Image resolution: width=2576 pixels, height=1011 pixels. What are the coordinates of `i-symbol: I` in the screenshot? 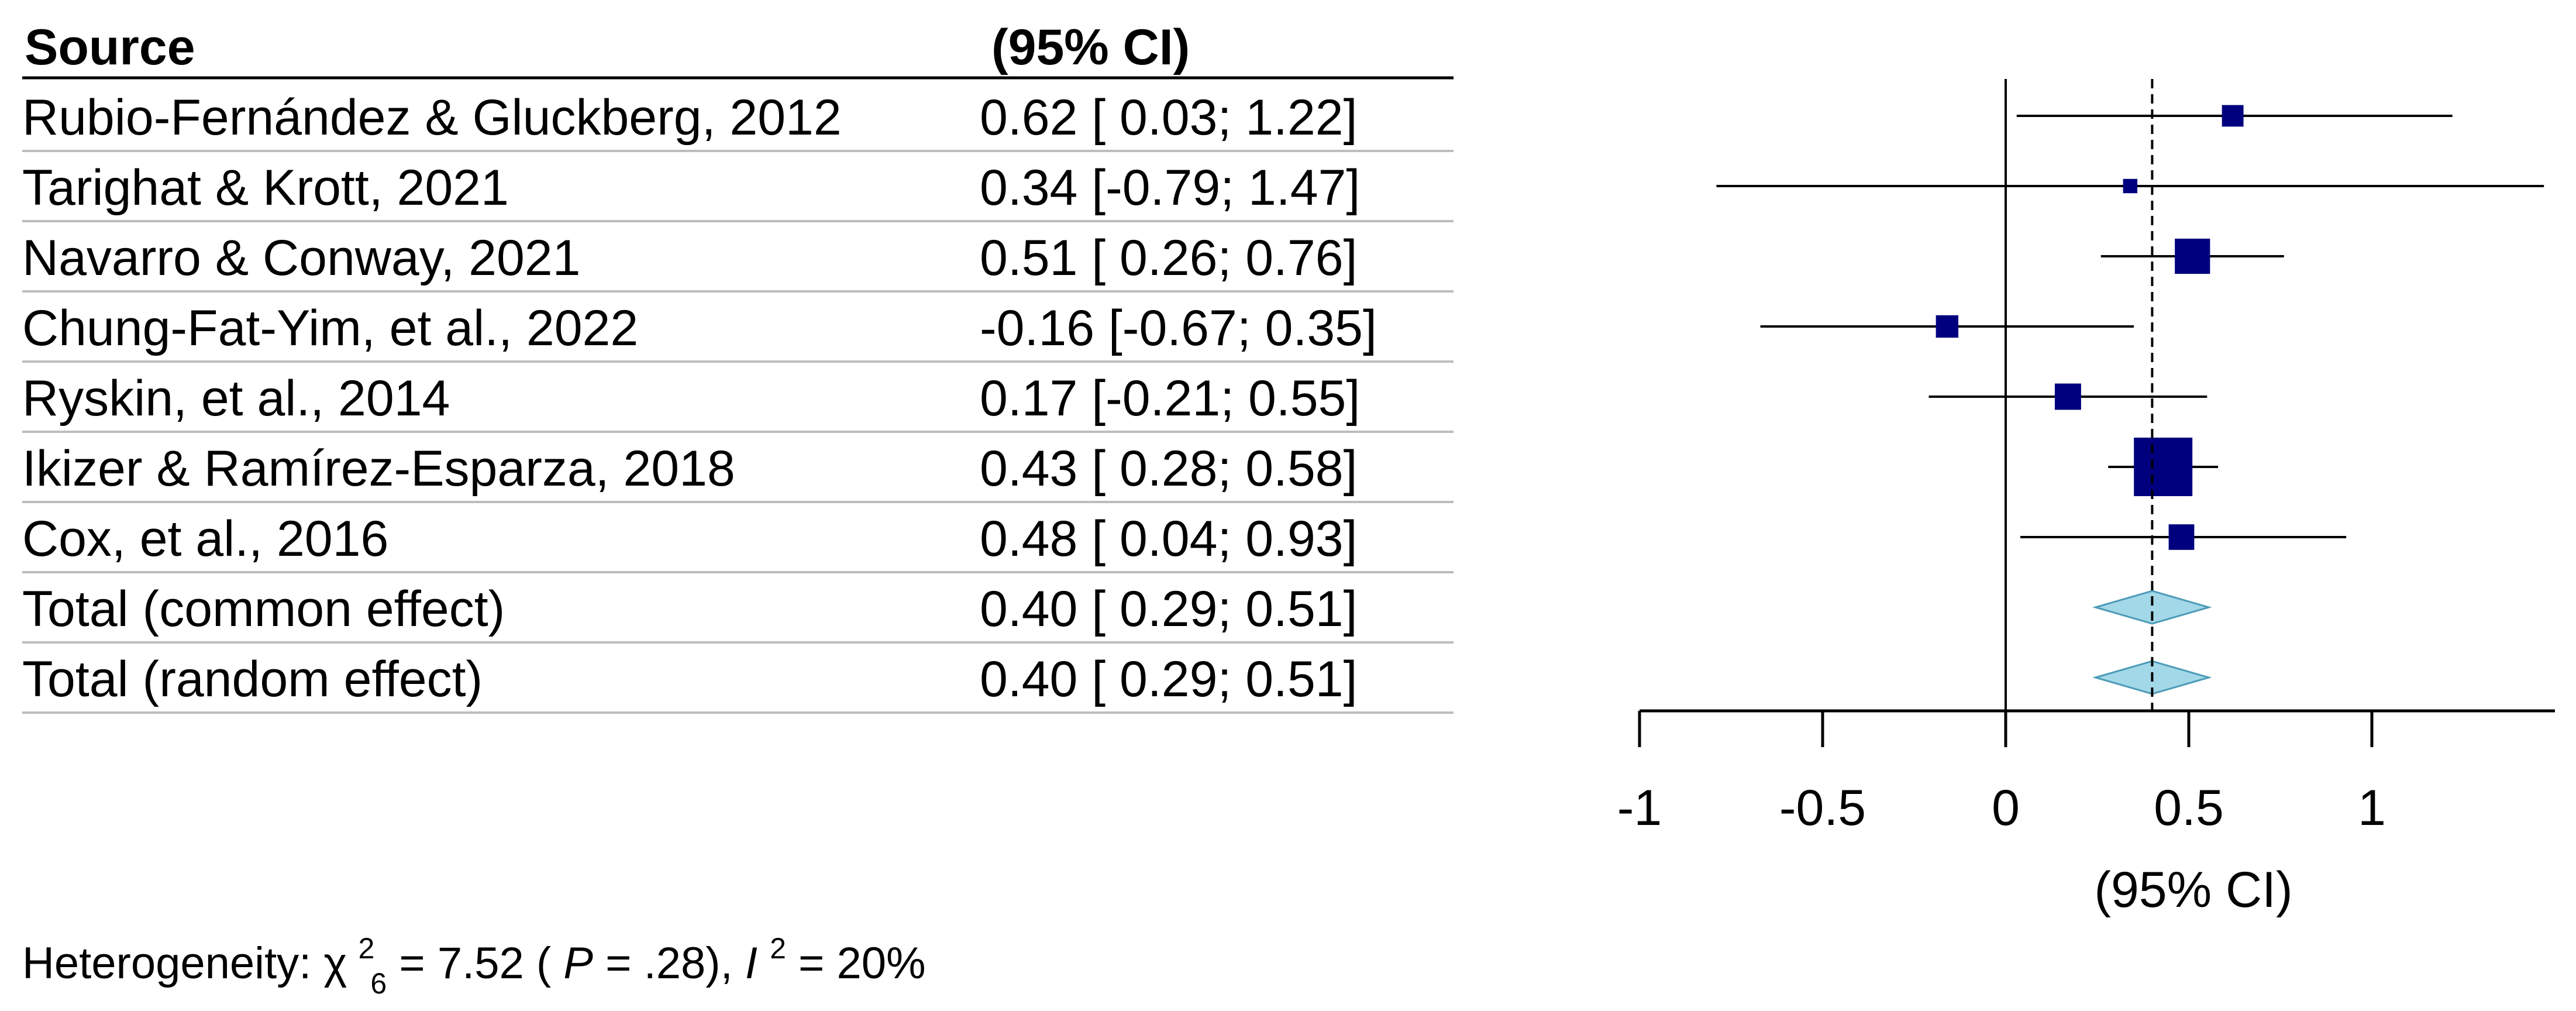 It's located at (751, 963).